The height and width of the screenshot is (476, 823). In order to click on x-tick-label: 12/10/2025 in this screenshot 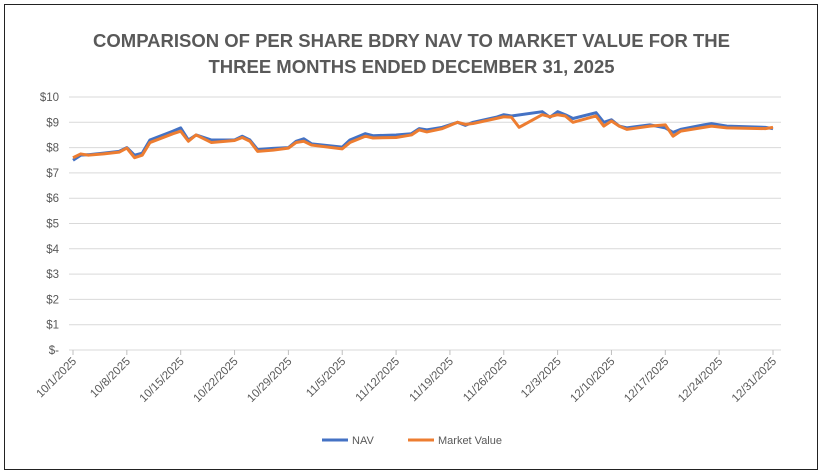, I will do `click(592, 380)`.